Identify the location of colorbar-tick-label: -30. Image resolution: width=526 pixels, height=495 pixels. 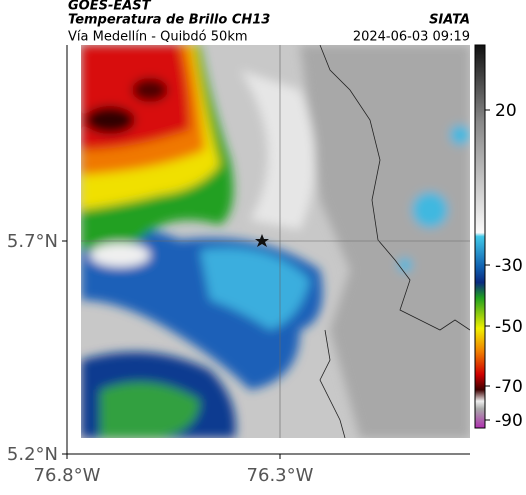
(509, 266).